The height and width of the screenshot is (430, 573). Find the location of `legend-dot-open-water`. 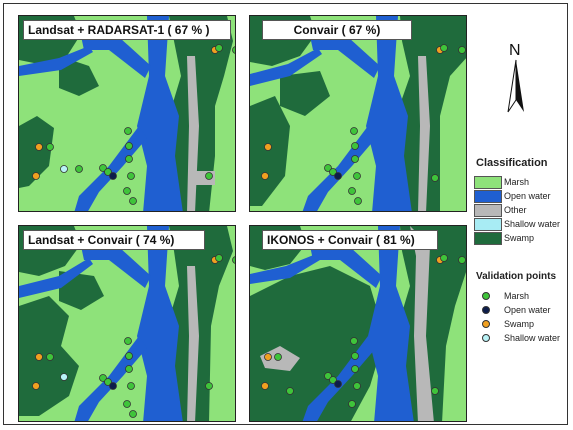

legend-dot-open-water is located at coordinates (486, 310).